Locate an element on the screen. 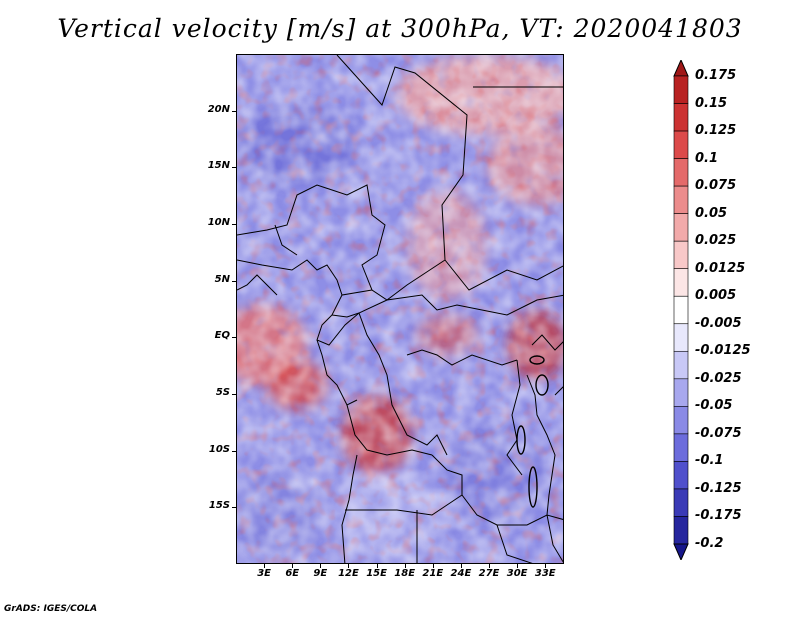 The height and width of the screenshot is (618, 800). lon-label-33e: 33E is located at coordinates (545, 573).